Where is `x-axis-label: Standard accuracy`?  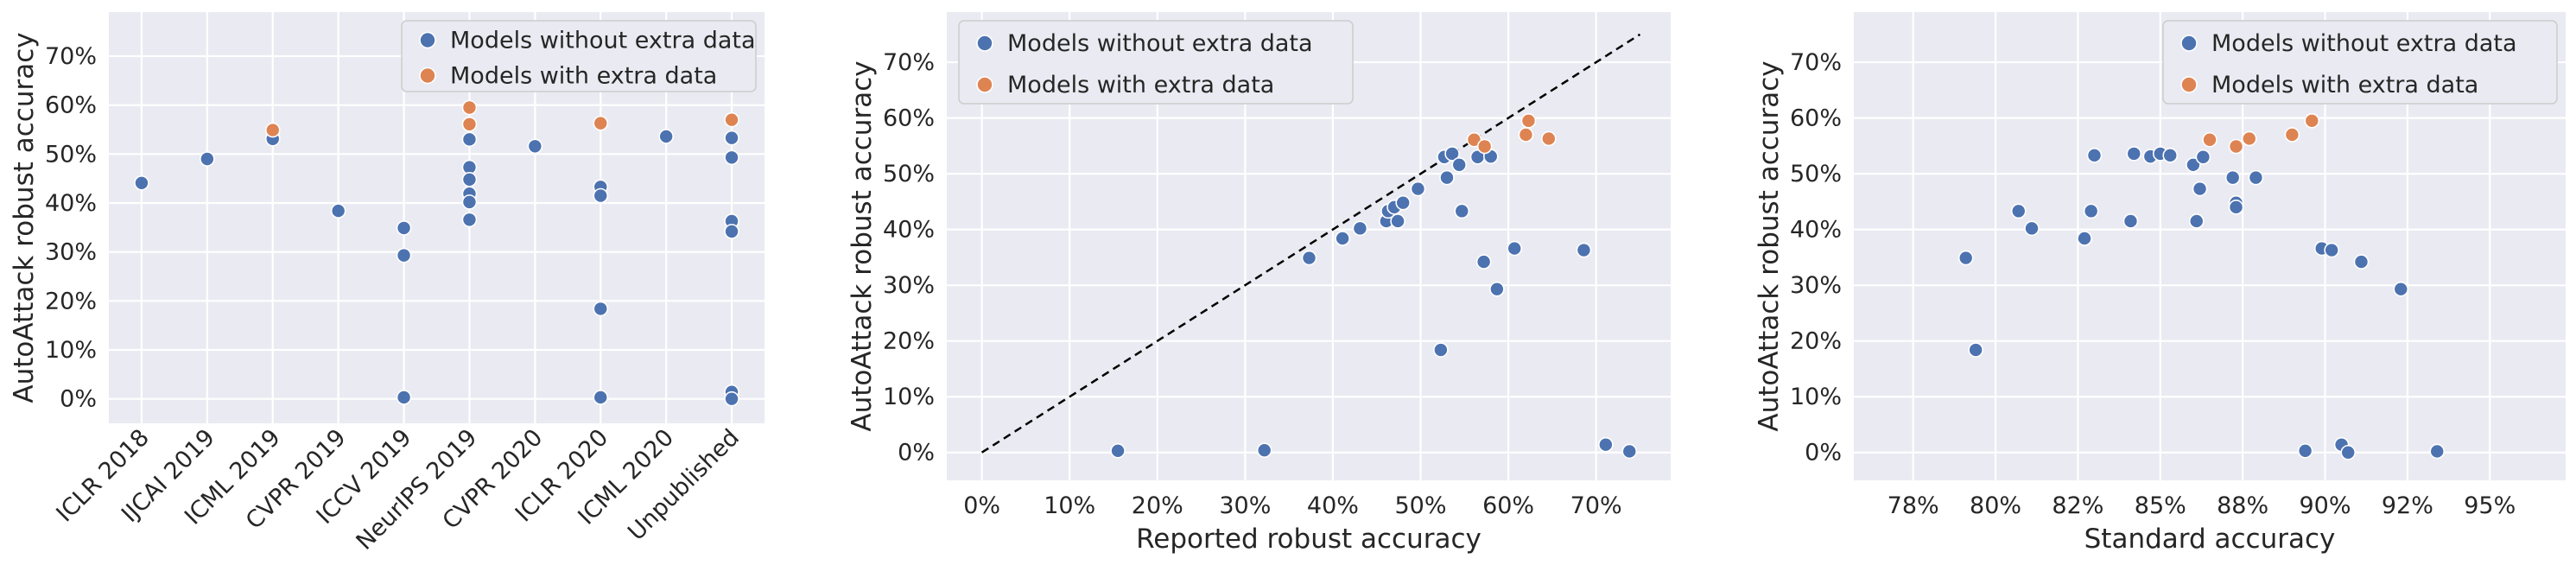 x-axis-label: Standard accuracy is located at coordinates (2210, 539).